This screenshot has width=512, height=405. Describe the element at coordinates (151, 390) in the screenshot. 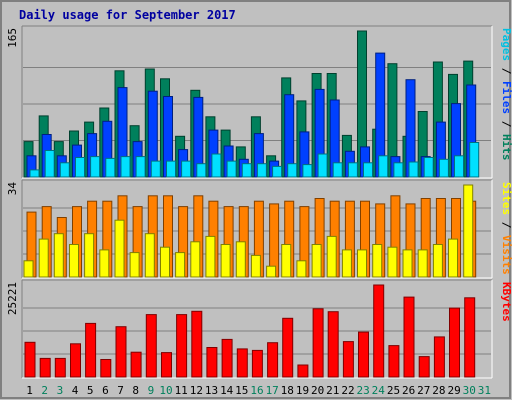

I see `x-tick-label: 9` at that location.